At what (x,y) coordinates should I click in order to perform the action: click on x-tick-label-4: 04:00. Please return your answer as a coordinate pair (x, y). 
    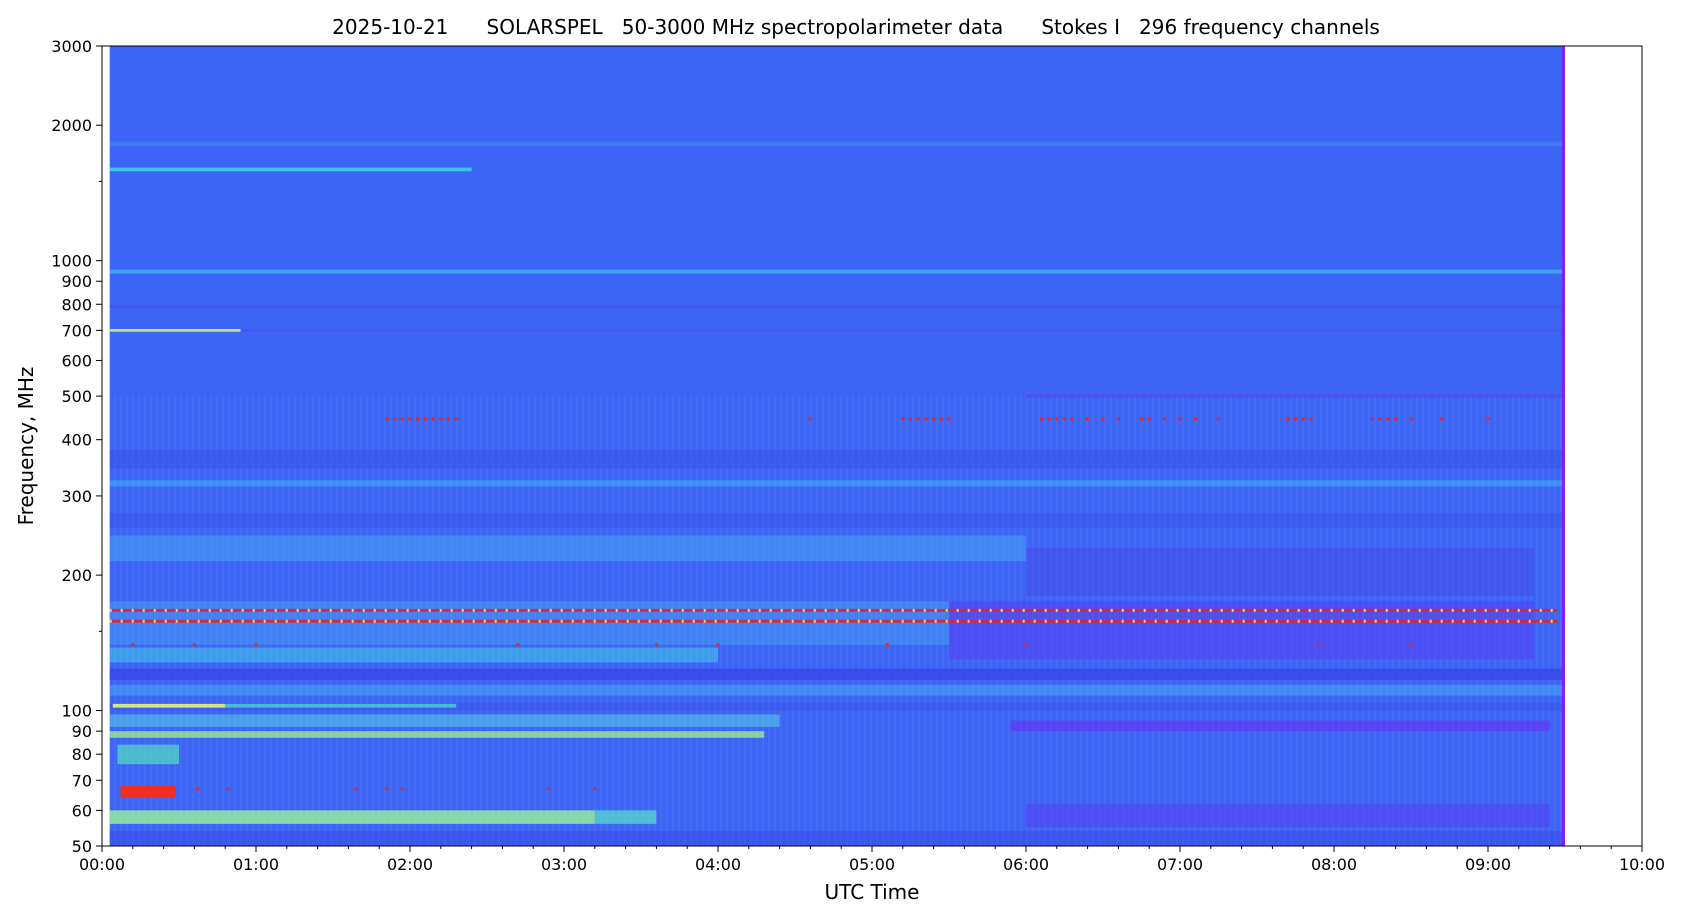
    Looking at the image, I should click on (718, 864).